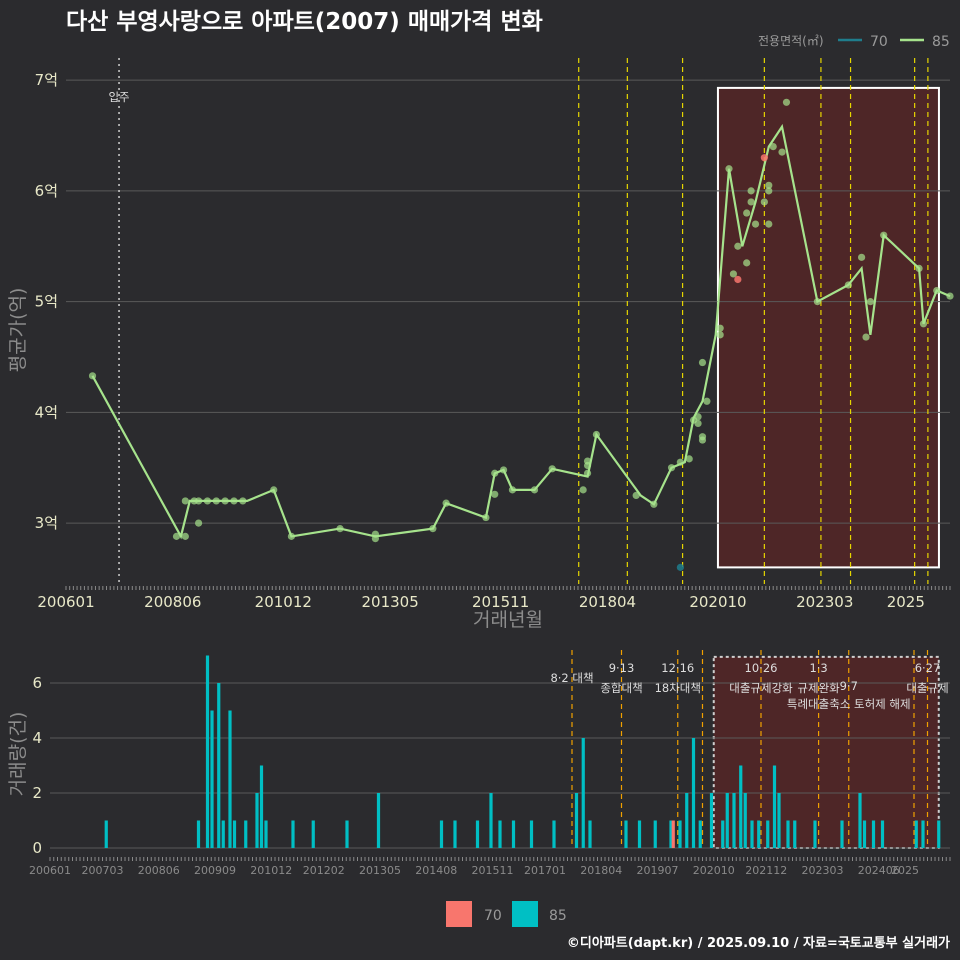  What do you see at coordinates (764, 158) in the screenshot?
I see `series-70-point` at bounding box center [764, 158].